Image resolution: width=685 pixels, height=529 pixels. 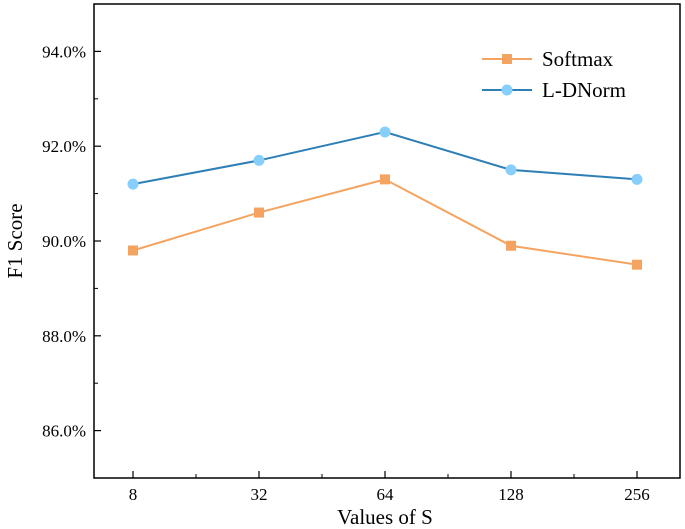 What do you see at coordinates (15, 240) in the screenshot?
I see `y-axis-title: F1 Score` at bounding box center [15, 240].